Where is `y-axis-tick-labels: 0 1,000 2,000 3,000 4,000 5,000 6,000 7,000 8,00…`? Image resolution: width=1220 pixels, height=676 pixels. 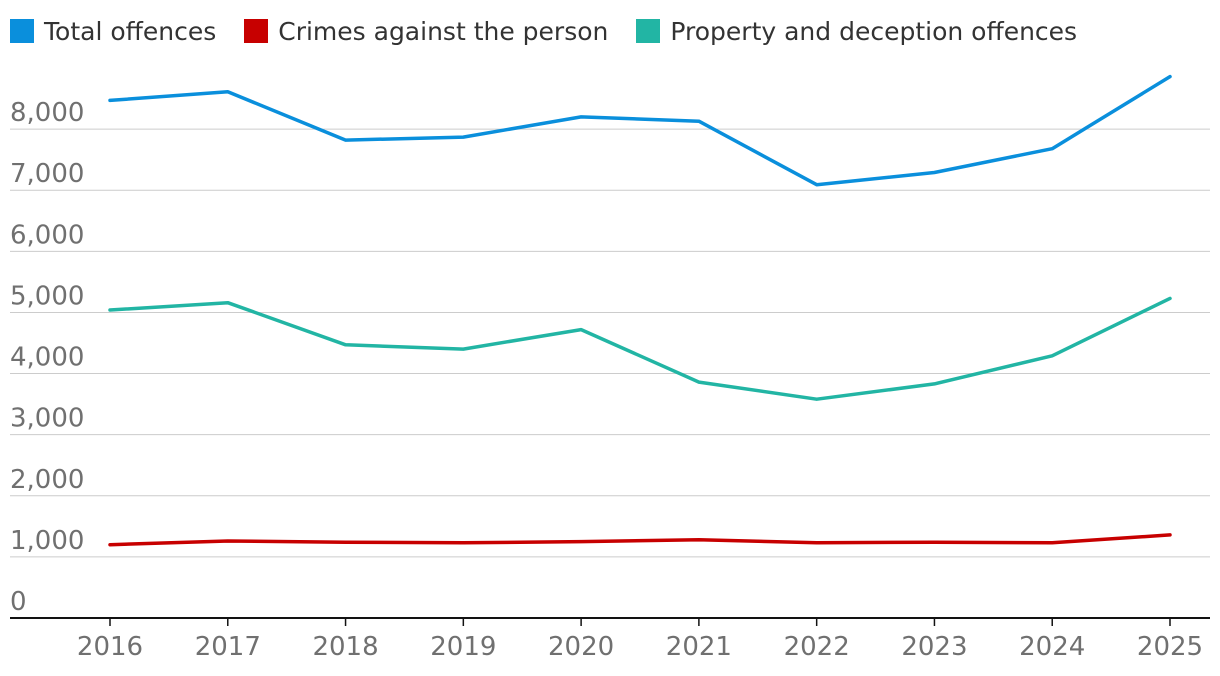 y-axis-tick-labels: 0 1,000 2,000 3,000 4,000 5,000 6,000 7,000 8,00… is located at coordinates (47, 357).